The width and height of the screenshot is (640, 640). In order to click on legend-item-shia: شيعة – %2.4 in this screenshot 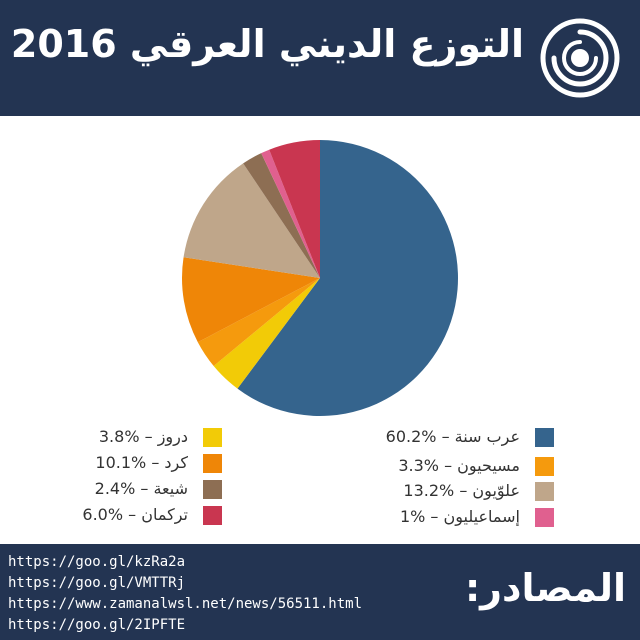, I will do `click(111, 489)`.